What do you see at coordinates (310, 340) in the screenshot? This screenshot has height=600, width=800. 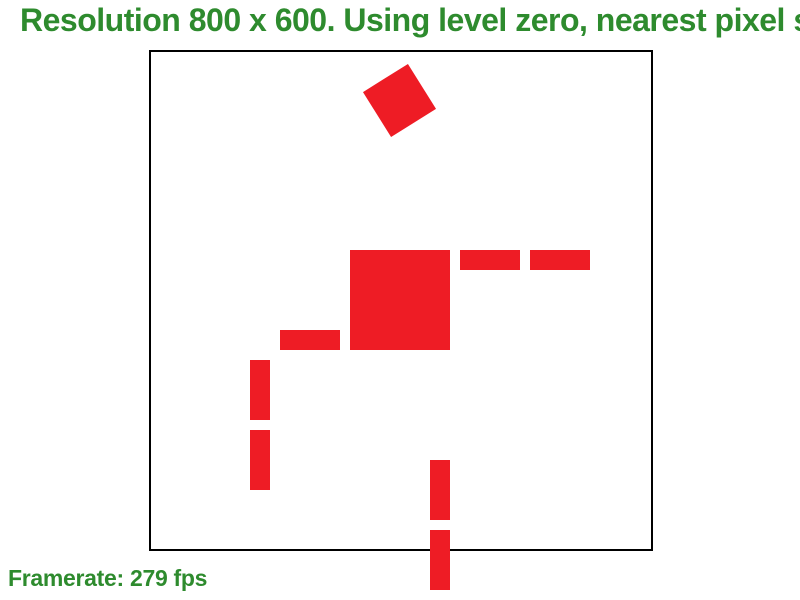 I see `horizontal-bar-left` at bounding box center [310, 340].